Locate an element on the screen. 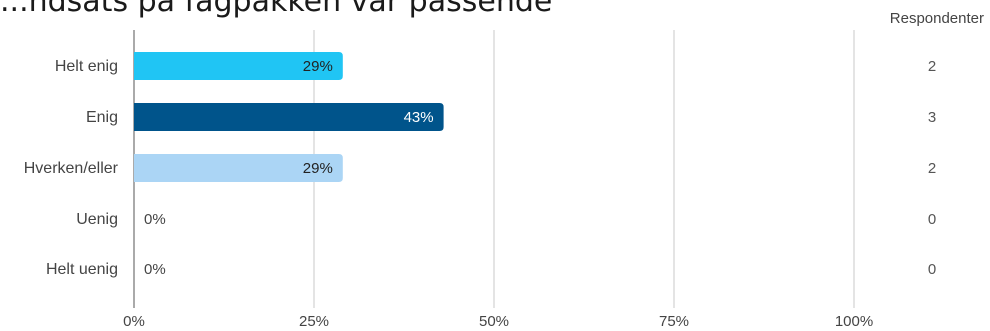 The image size is (990, 331). bar-hverken-eller is located at coordinates (238, 168).